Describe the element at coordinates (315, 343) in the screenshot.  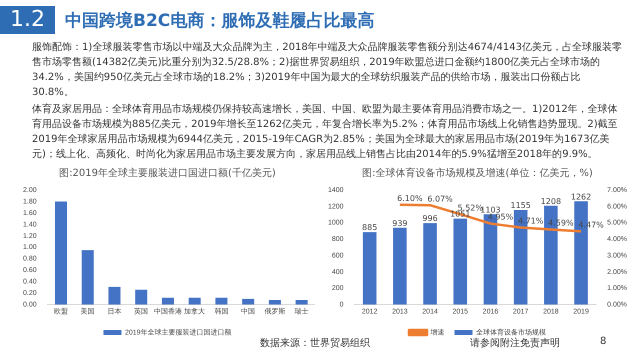
I see `source-note: 数据来源：世界贸易组织` at that location.